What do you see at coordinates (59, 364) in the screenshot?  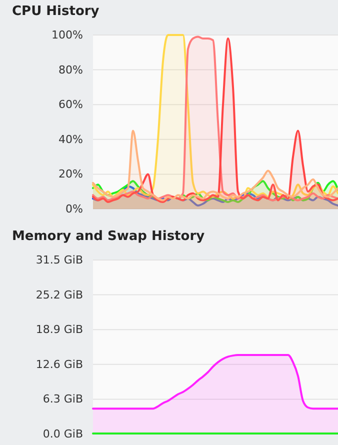 I see `y-tick-label: 12.6 GiB` at bounding box center [59, 364].